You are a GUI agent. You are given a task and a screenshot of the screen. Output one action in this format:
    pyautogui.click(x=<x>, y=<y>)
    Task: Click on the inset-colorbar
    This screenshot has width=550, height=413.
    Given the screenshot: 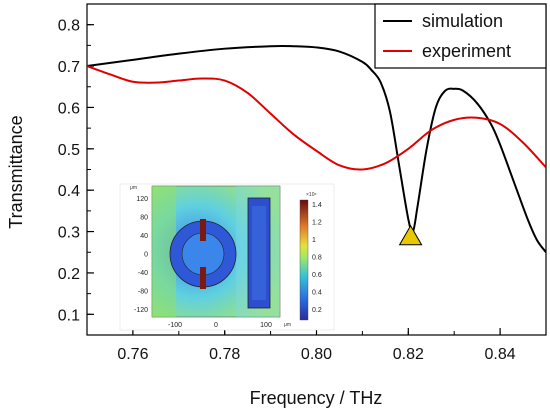 What is the action you would take?
    pyautogui.click(x=304, y=260)
    